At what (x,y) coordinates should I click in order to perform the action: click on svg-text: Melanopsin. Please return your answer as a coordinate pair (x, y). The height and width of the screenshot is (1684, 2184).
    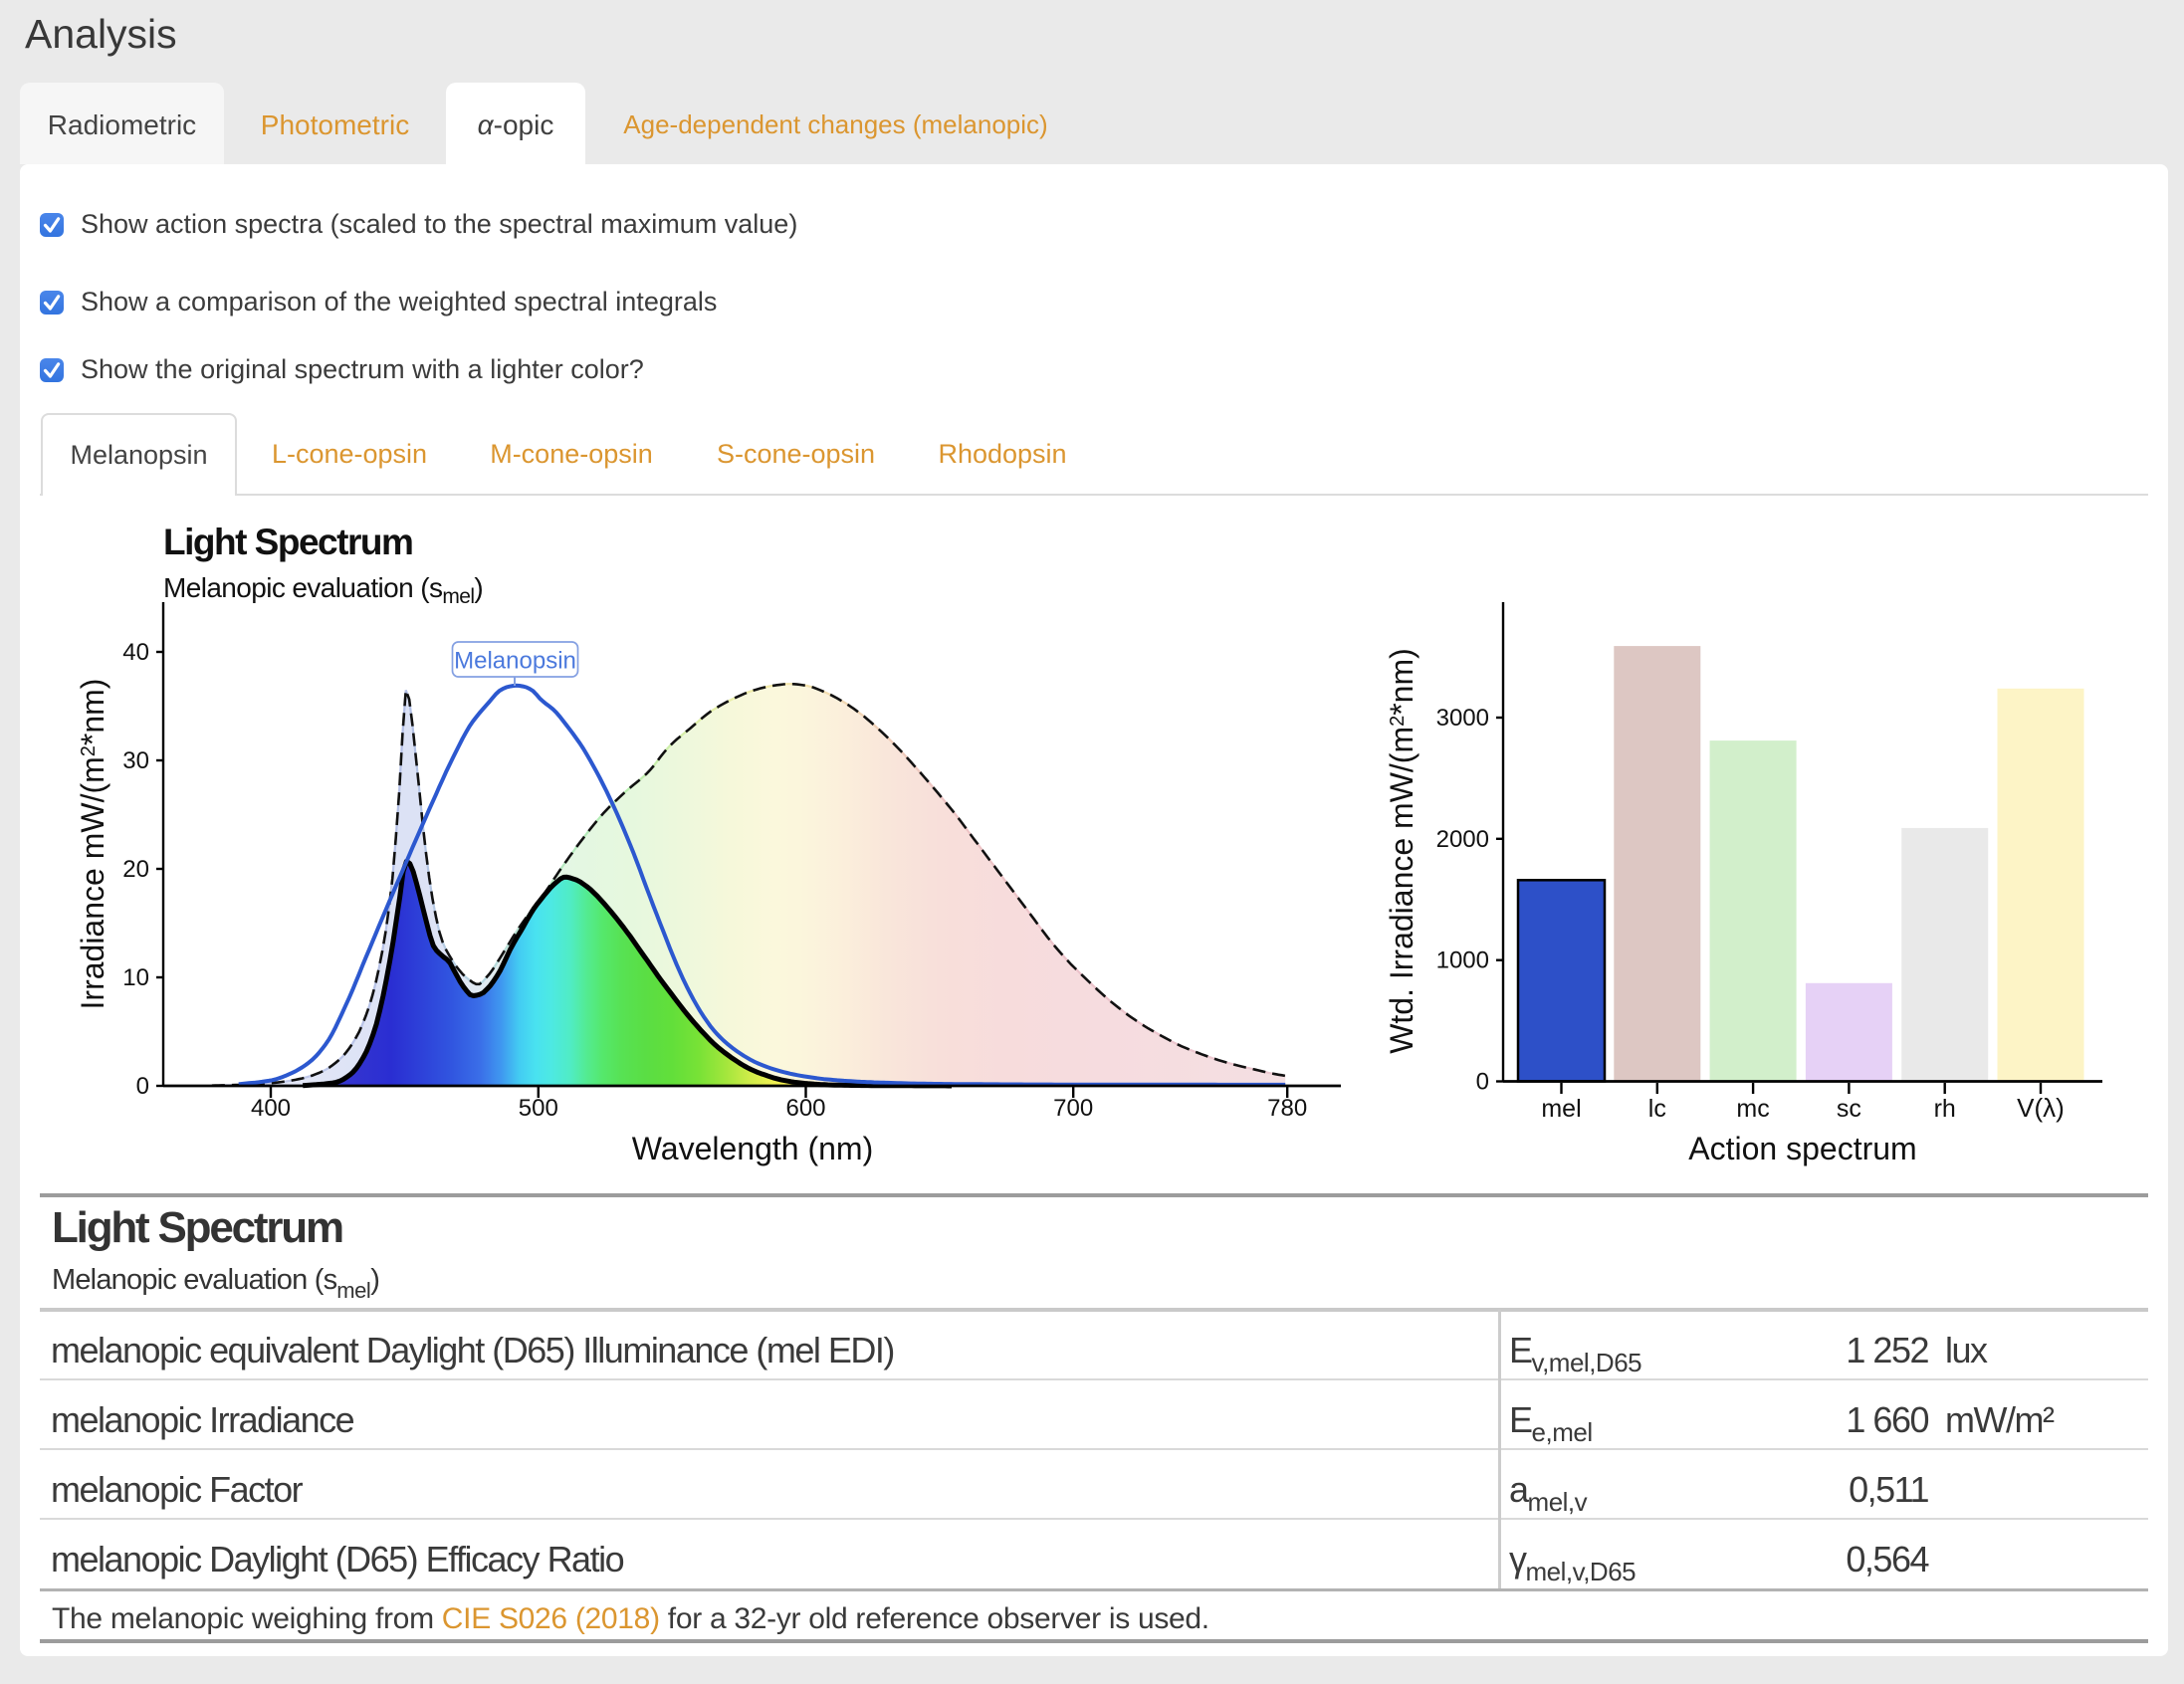
    Looking at the image, I should click on (515, 661).